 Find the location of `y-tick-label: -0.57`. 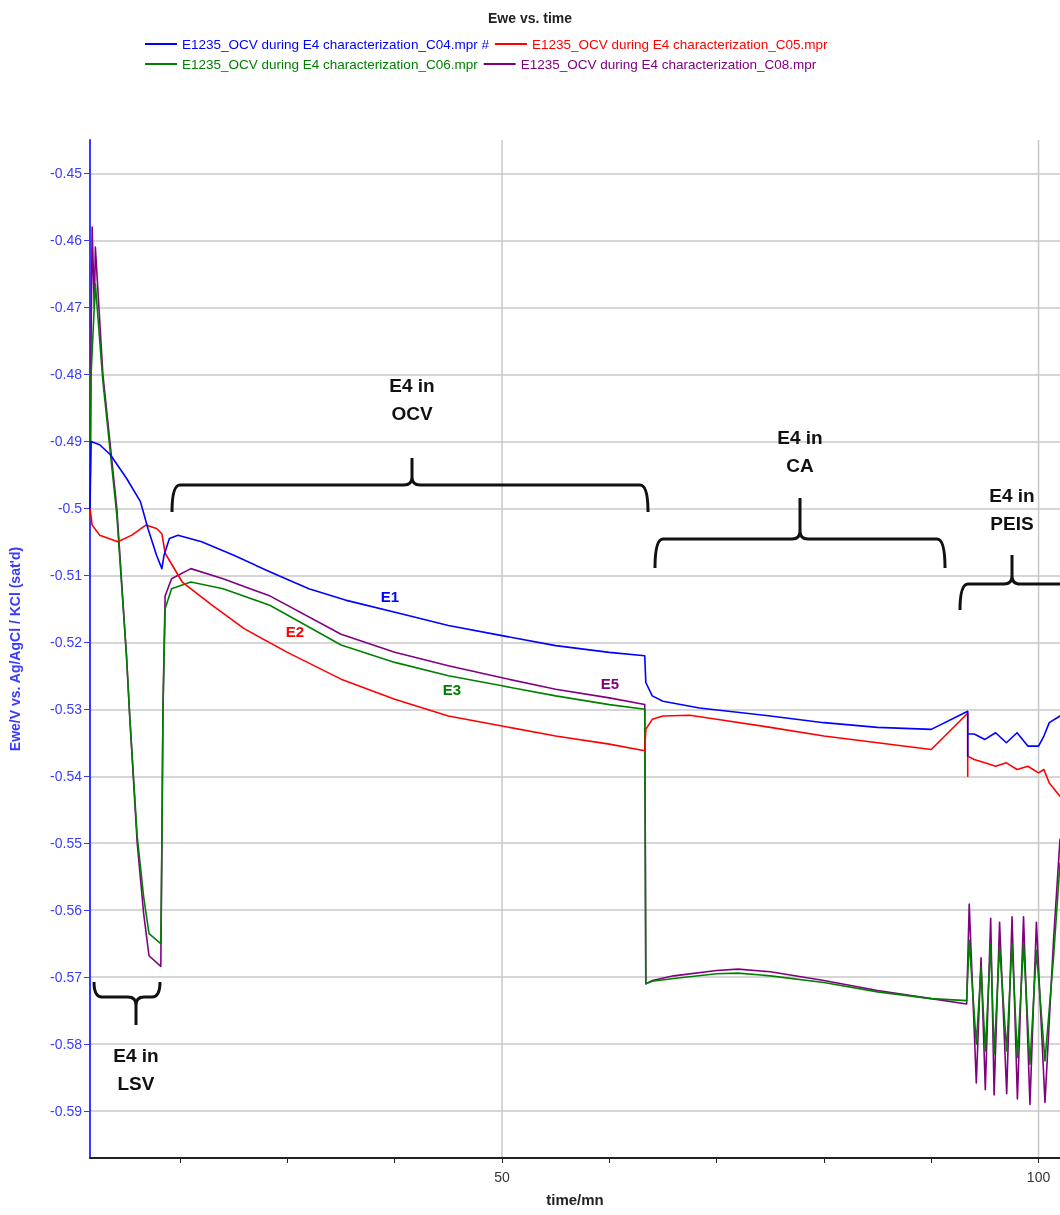

y-tick-label: -0.57 is located at coordinates (66, 977).